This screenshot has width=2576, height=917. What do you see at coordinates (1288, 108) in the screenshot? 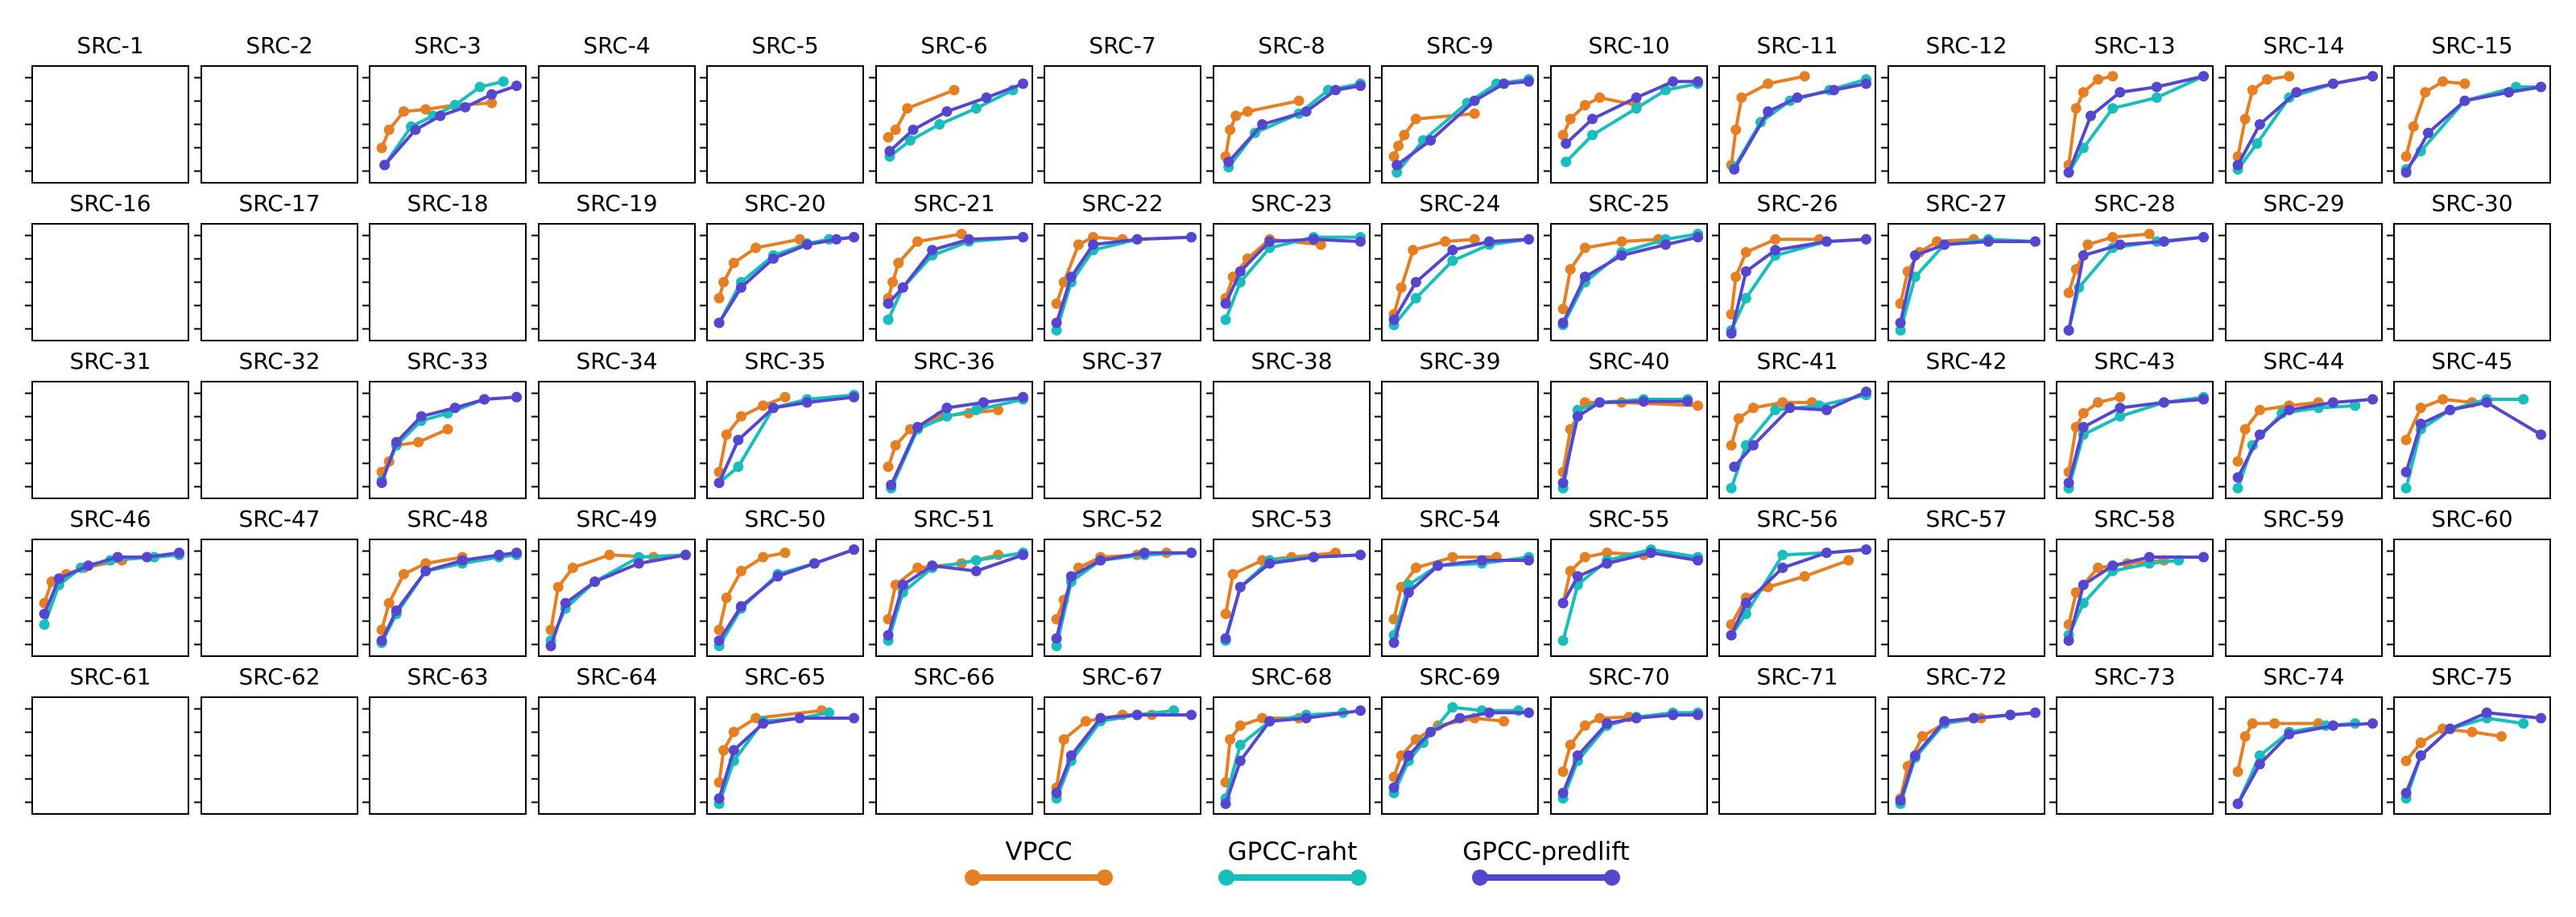
I see `panel-8: SRC-8` at bounding box center [1288, 108].